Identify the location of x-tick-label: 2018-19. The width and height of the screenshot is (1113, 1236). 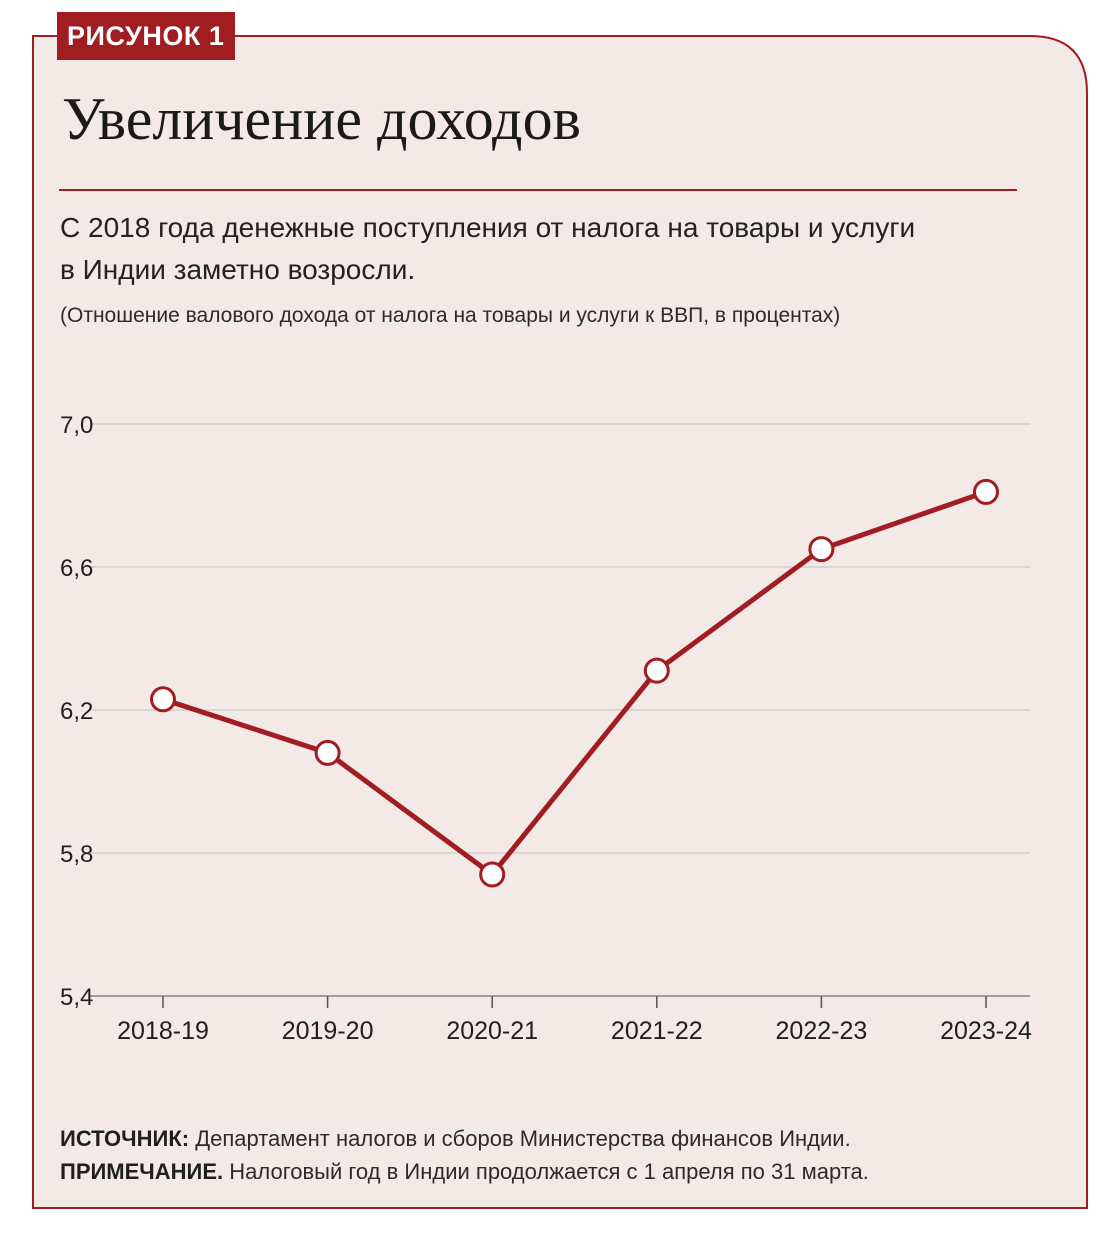
(163, 1031).